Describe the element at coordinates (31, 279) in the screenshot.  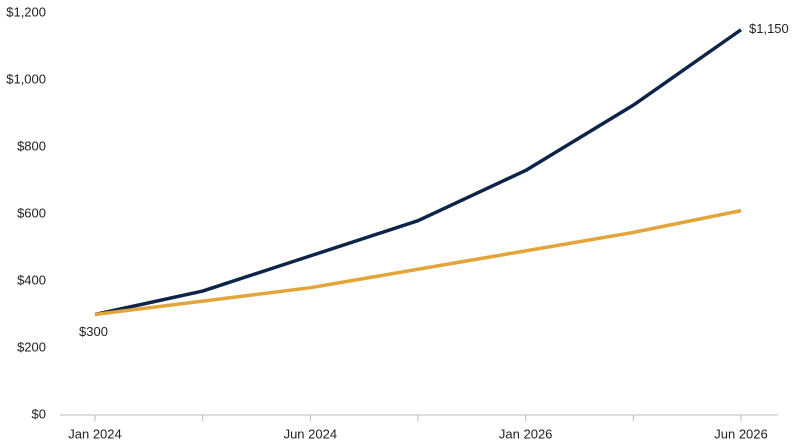
I see `y-tick-label: $400` at that location.